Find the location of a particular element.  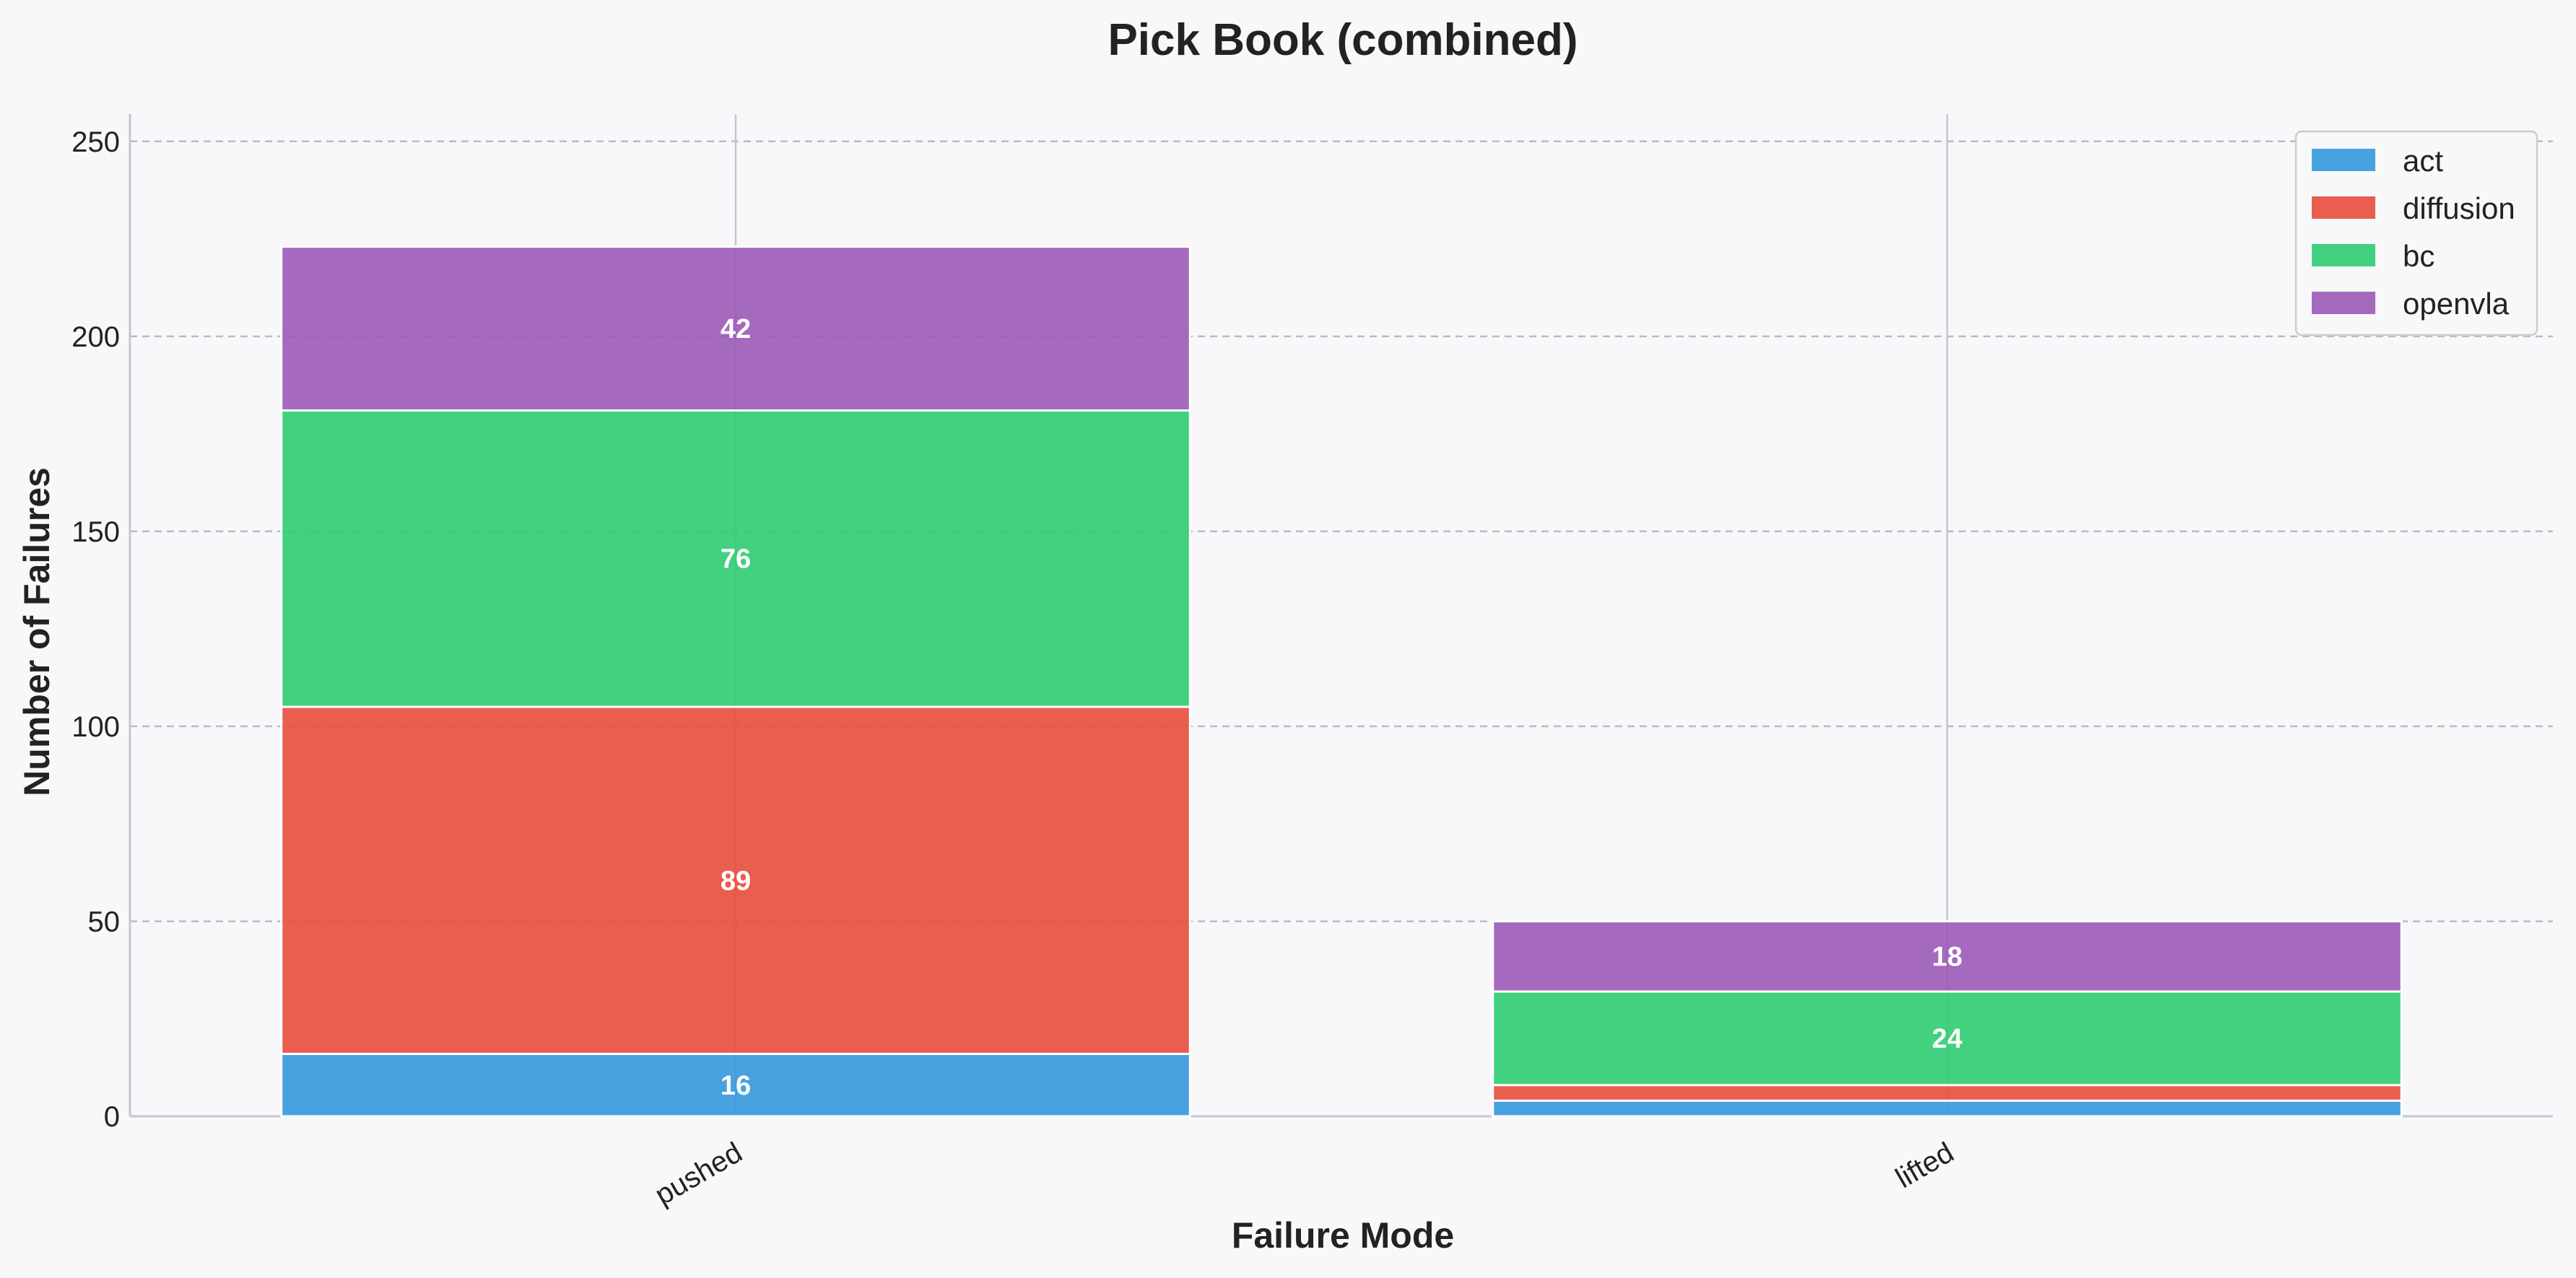

bar-act-pushed is located at coordinates (735, 1086).